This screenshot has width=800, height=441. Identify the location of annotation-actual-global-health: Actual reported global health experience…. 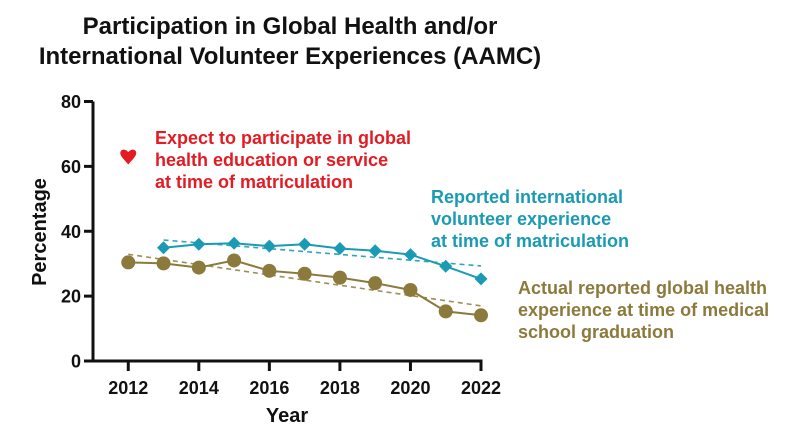
(643, 310).